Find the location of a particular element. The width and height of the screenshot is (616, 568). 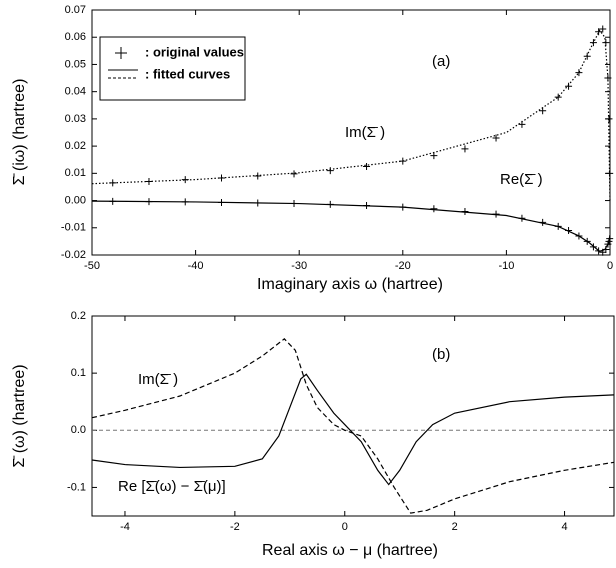

x-tick-label: -30 is located at coordinates (299, 266).